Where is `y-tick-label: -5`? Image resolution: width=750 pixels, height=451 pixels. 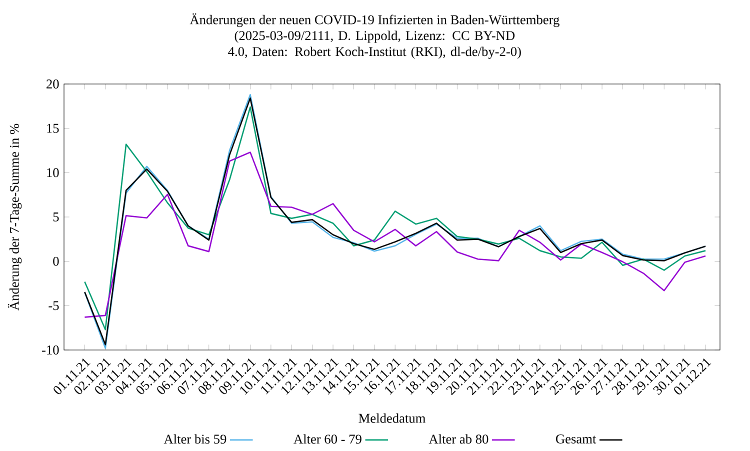
y-tick-label: -5 is located at coordinates (53, 305).